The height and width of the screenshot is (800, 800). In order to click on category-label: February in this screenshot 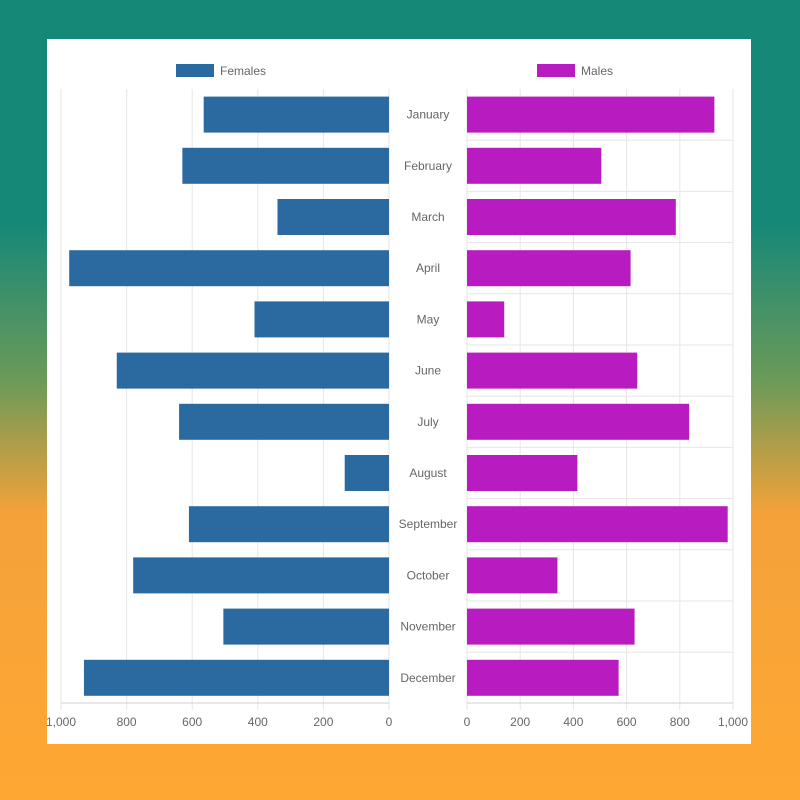, I will do `click(428, 166)`.